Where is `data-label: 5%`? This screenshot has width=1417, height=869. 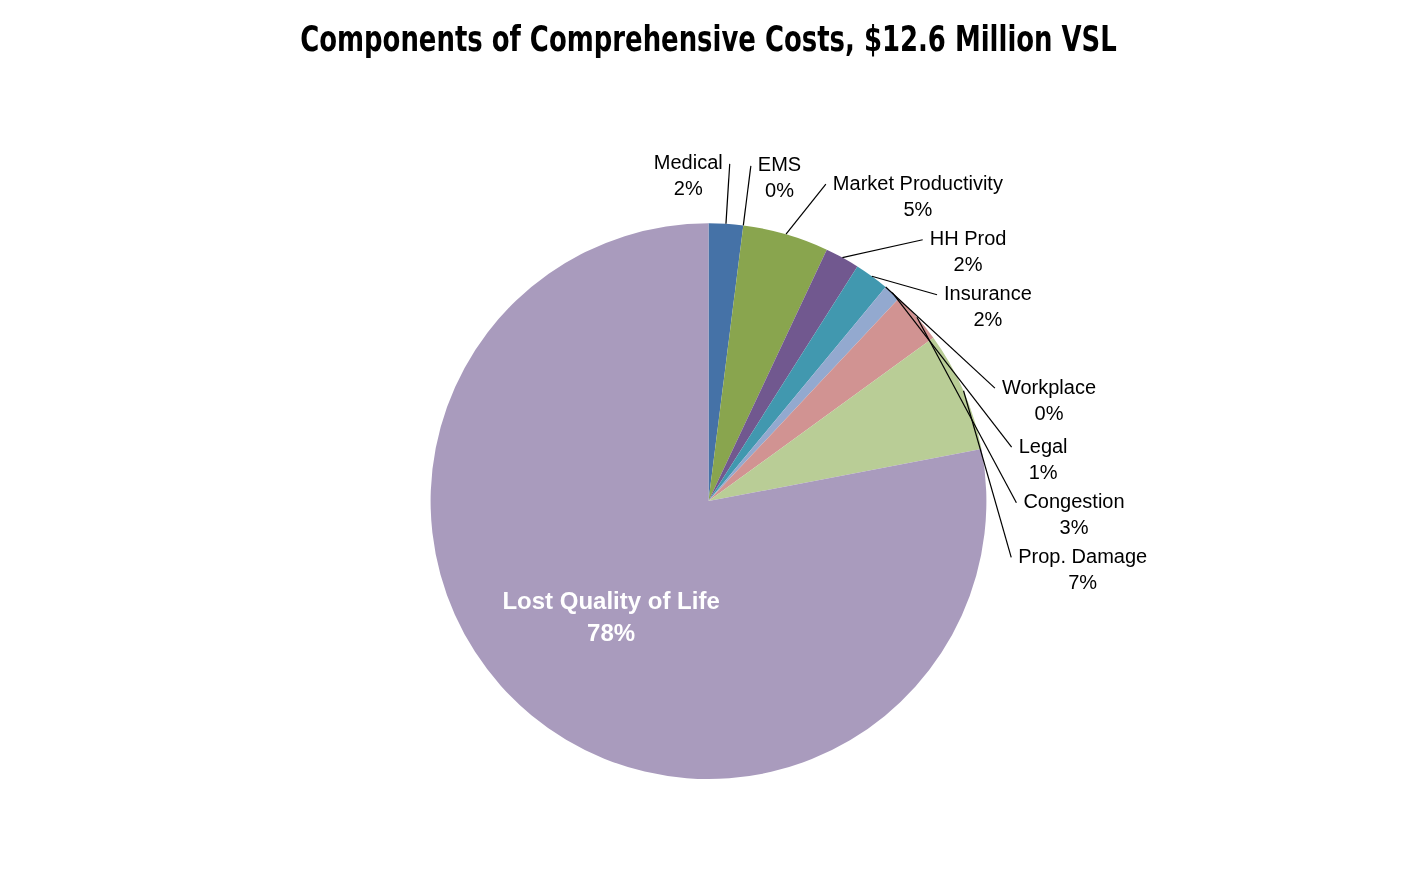 data-label: 5% is located at coordinates (918, 208).